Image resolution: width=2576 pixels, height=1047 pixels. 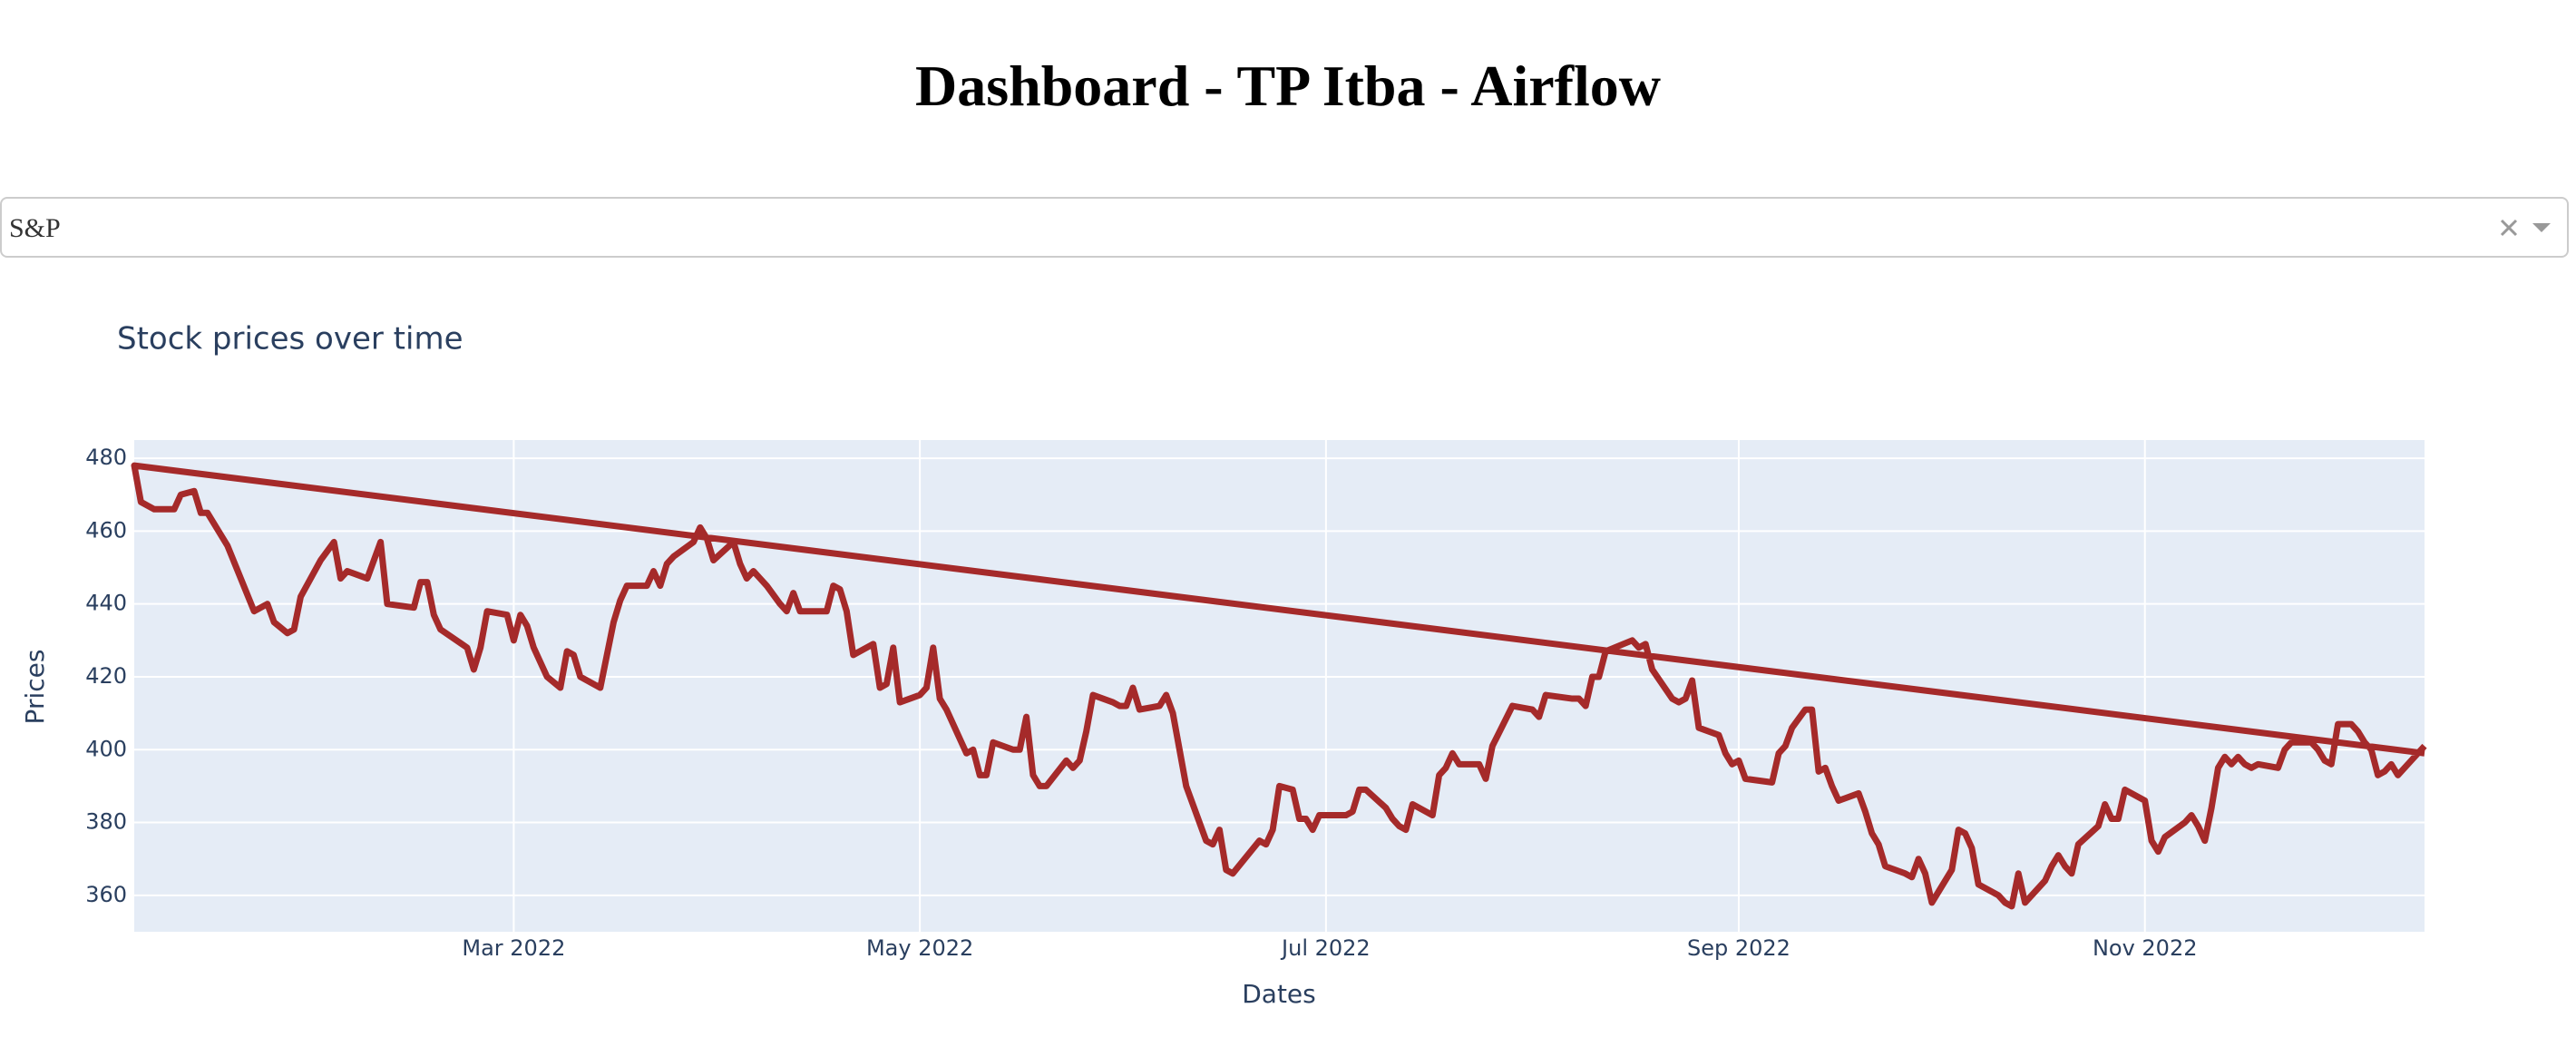 What do you see at coordinates (35, 228) in the screenshot?
I see `dropdown-value: S&P` at bounding box center [35, 228].